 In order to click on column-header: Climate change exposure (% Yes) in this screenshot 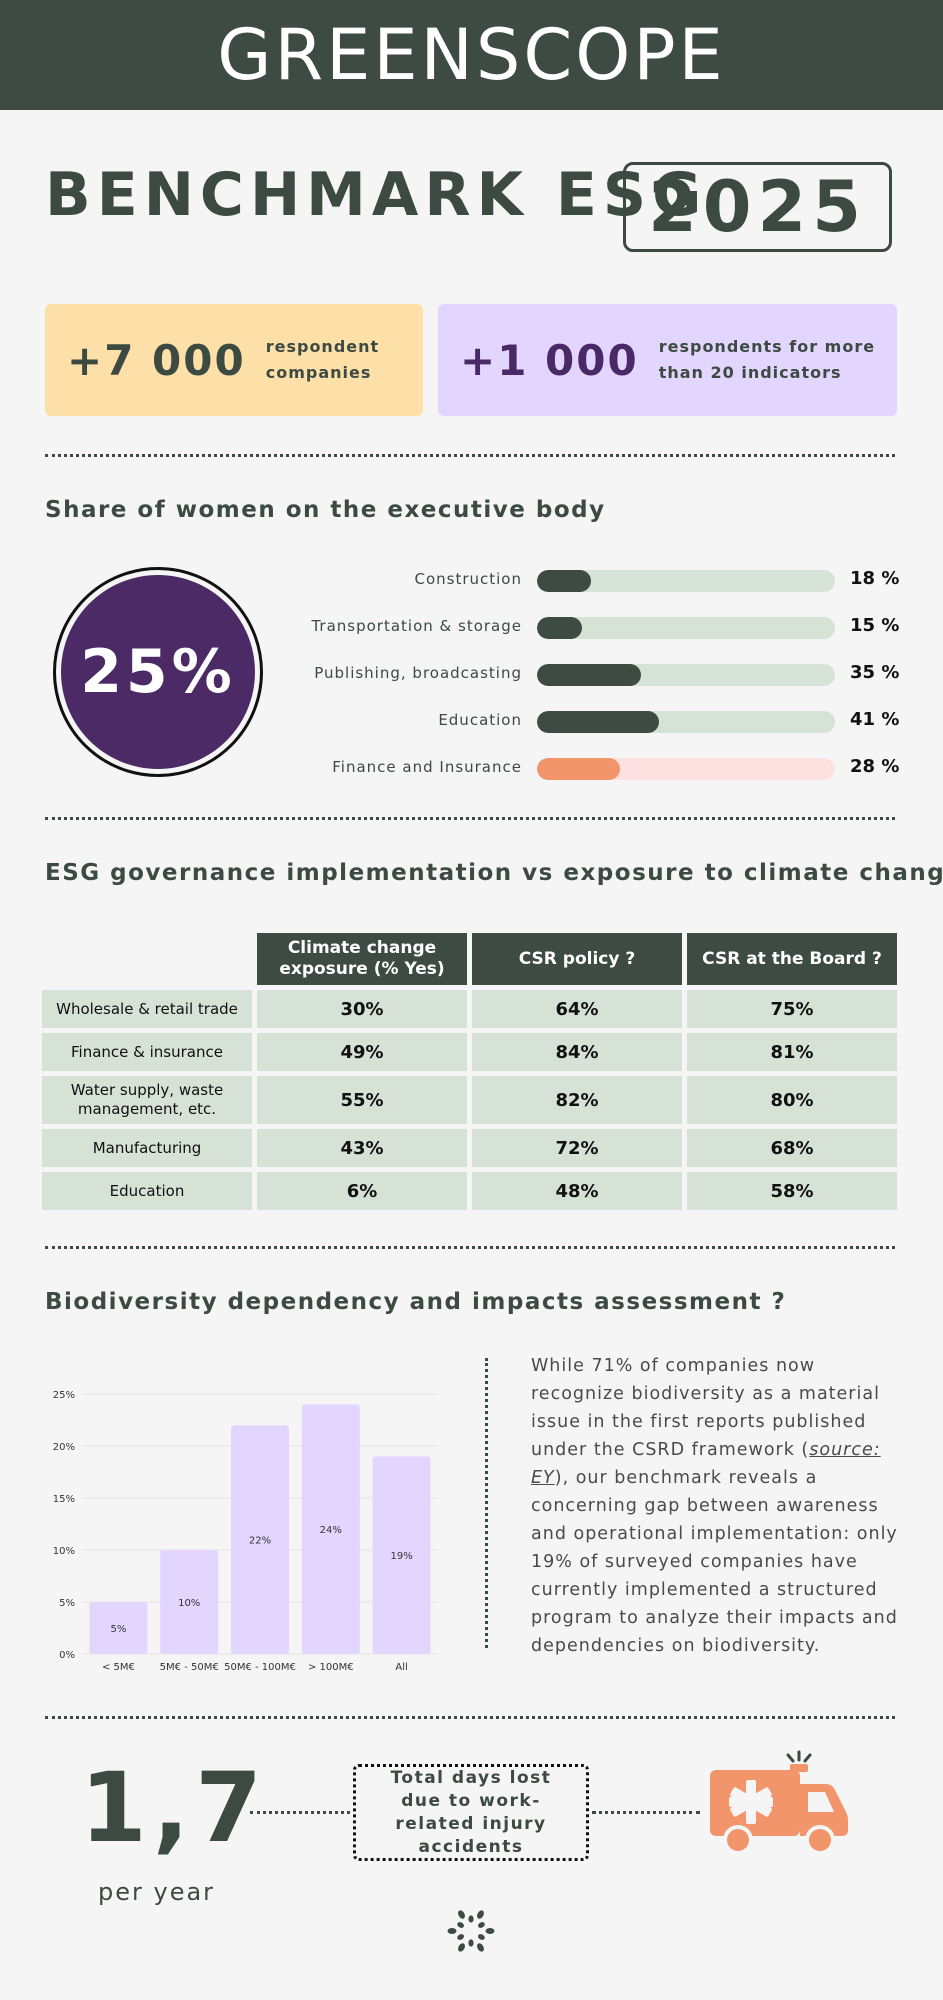, I will do `click(362, 959)`.